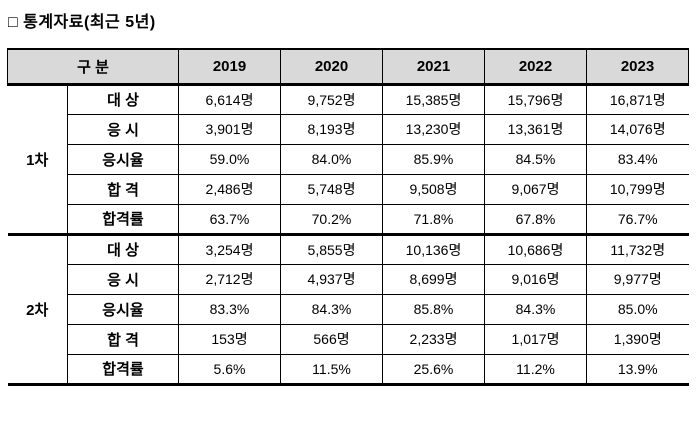 Image resolution: width=696 pixels, height=423 pixels. What do you see at coordinates (535, 248) in the screenshot?
I see `value-cell: 10,686명` at bounding box center [535, 248].